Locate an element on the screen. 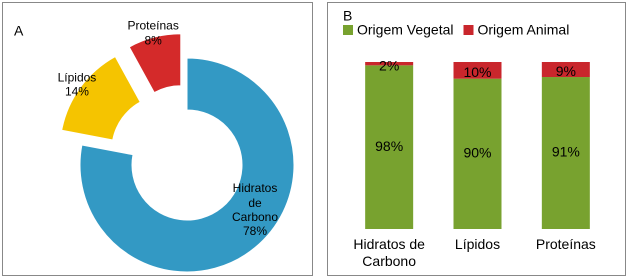  slice-name: Proteínas is located at coordinates (153, 25).